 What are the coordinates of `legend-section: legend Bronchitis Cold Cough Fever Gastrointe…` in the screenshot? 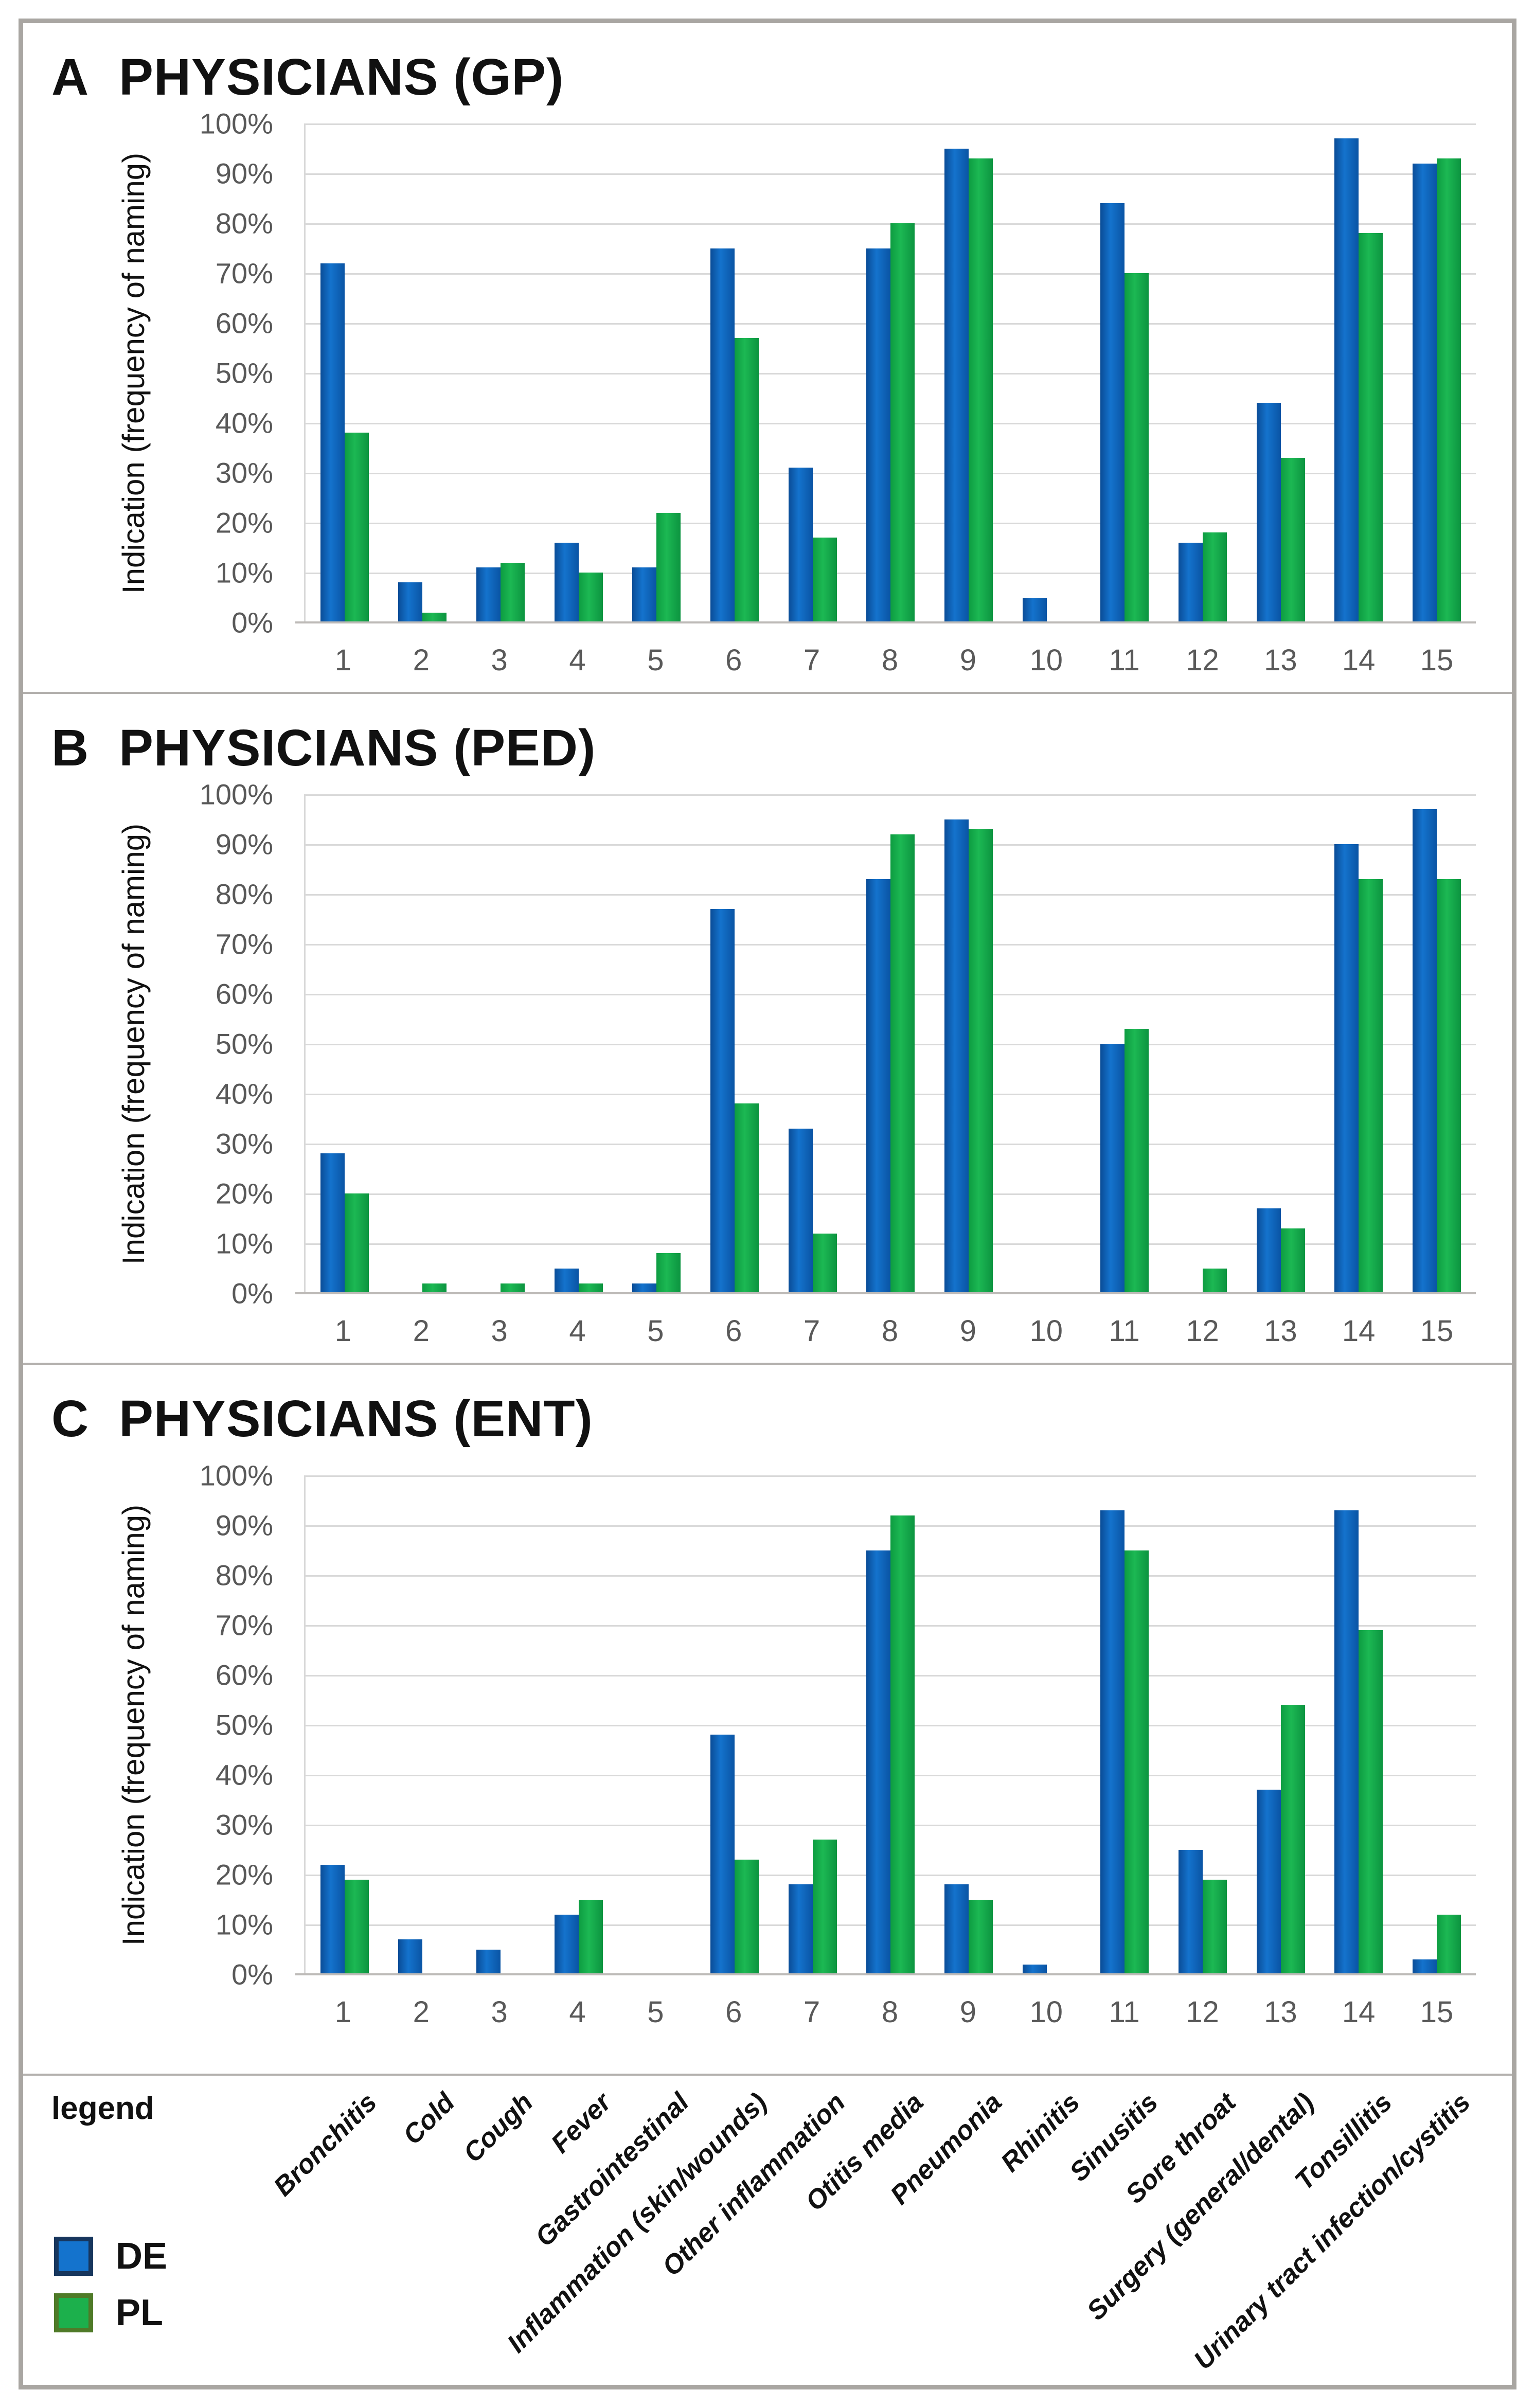 It's located at (767, 2233).